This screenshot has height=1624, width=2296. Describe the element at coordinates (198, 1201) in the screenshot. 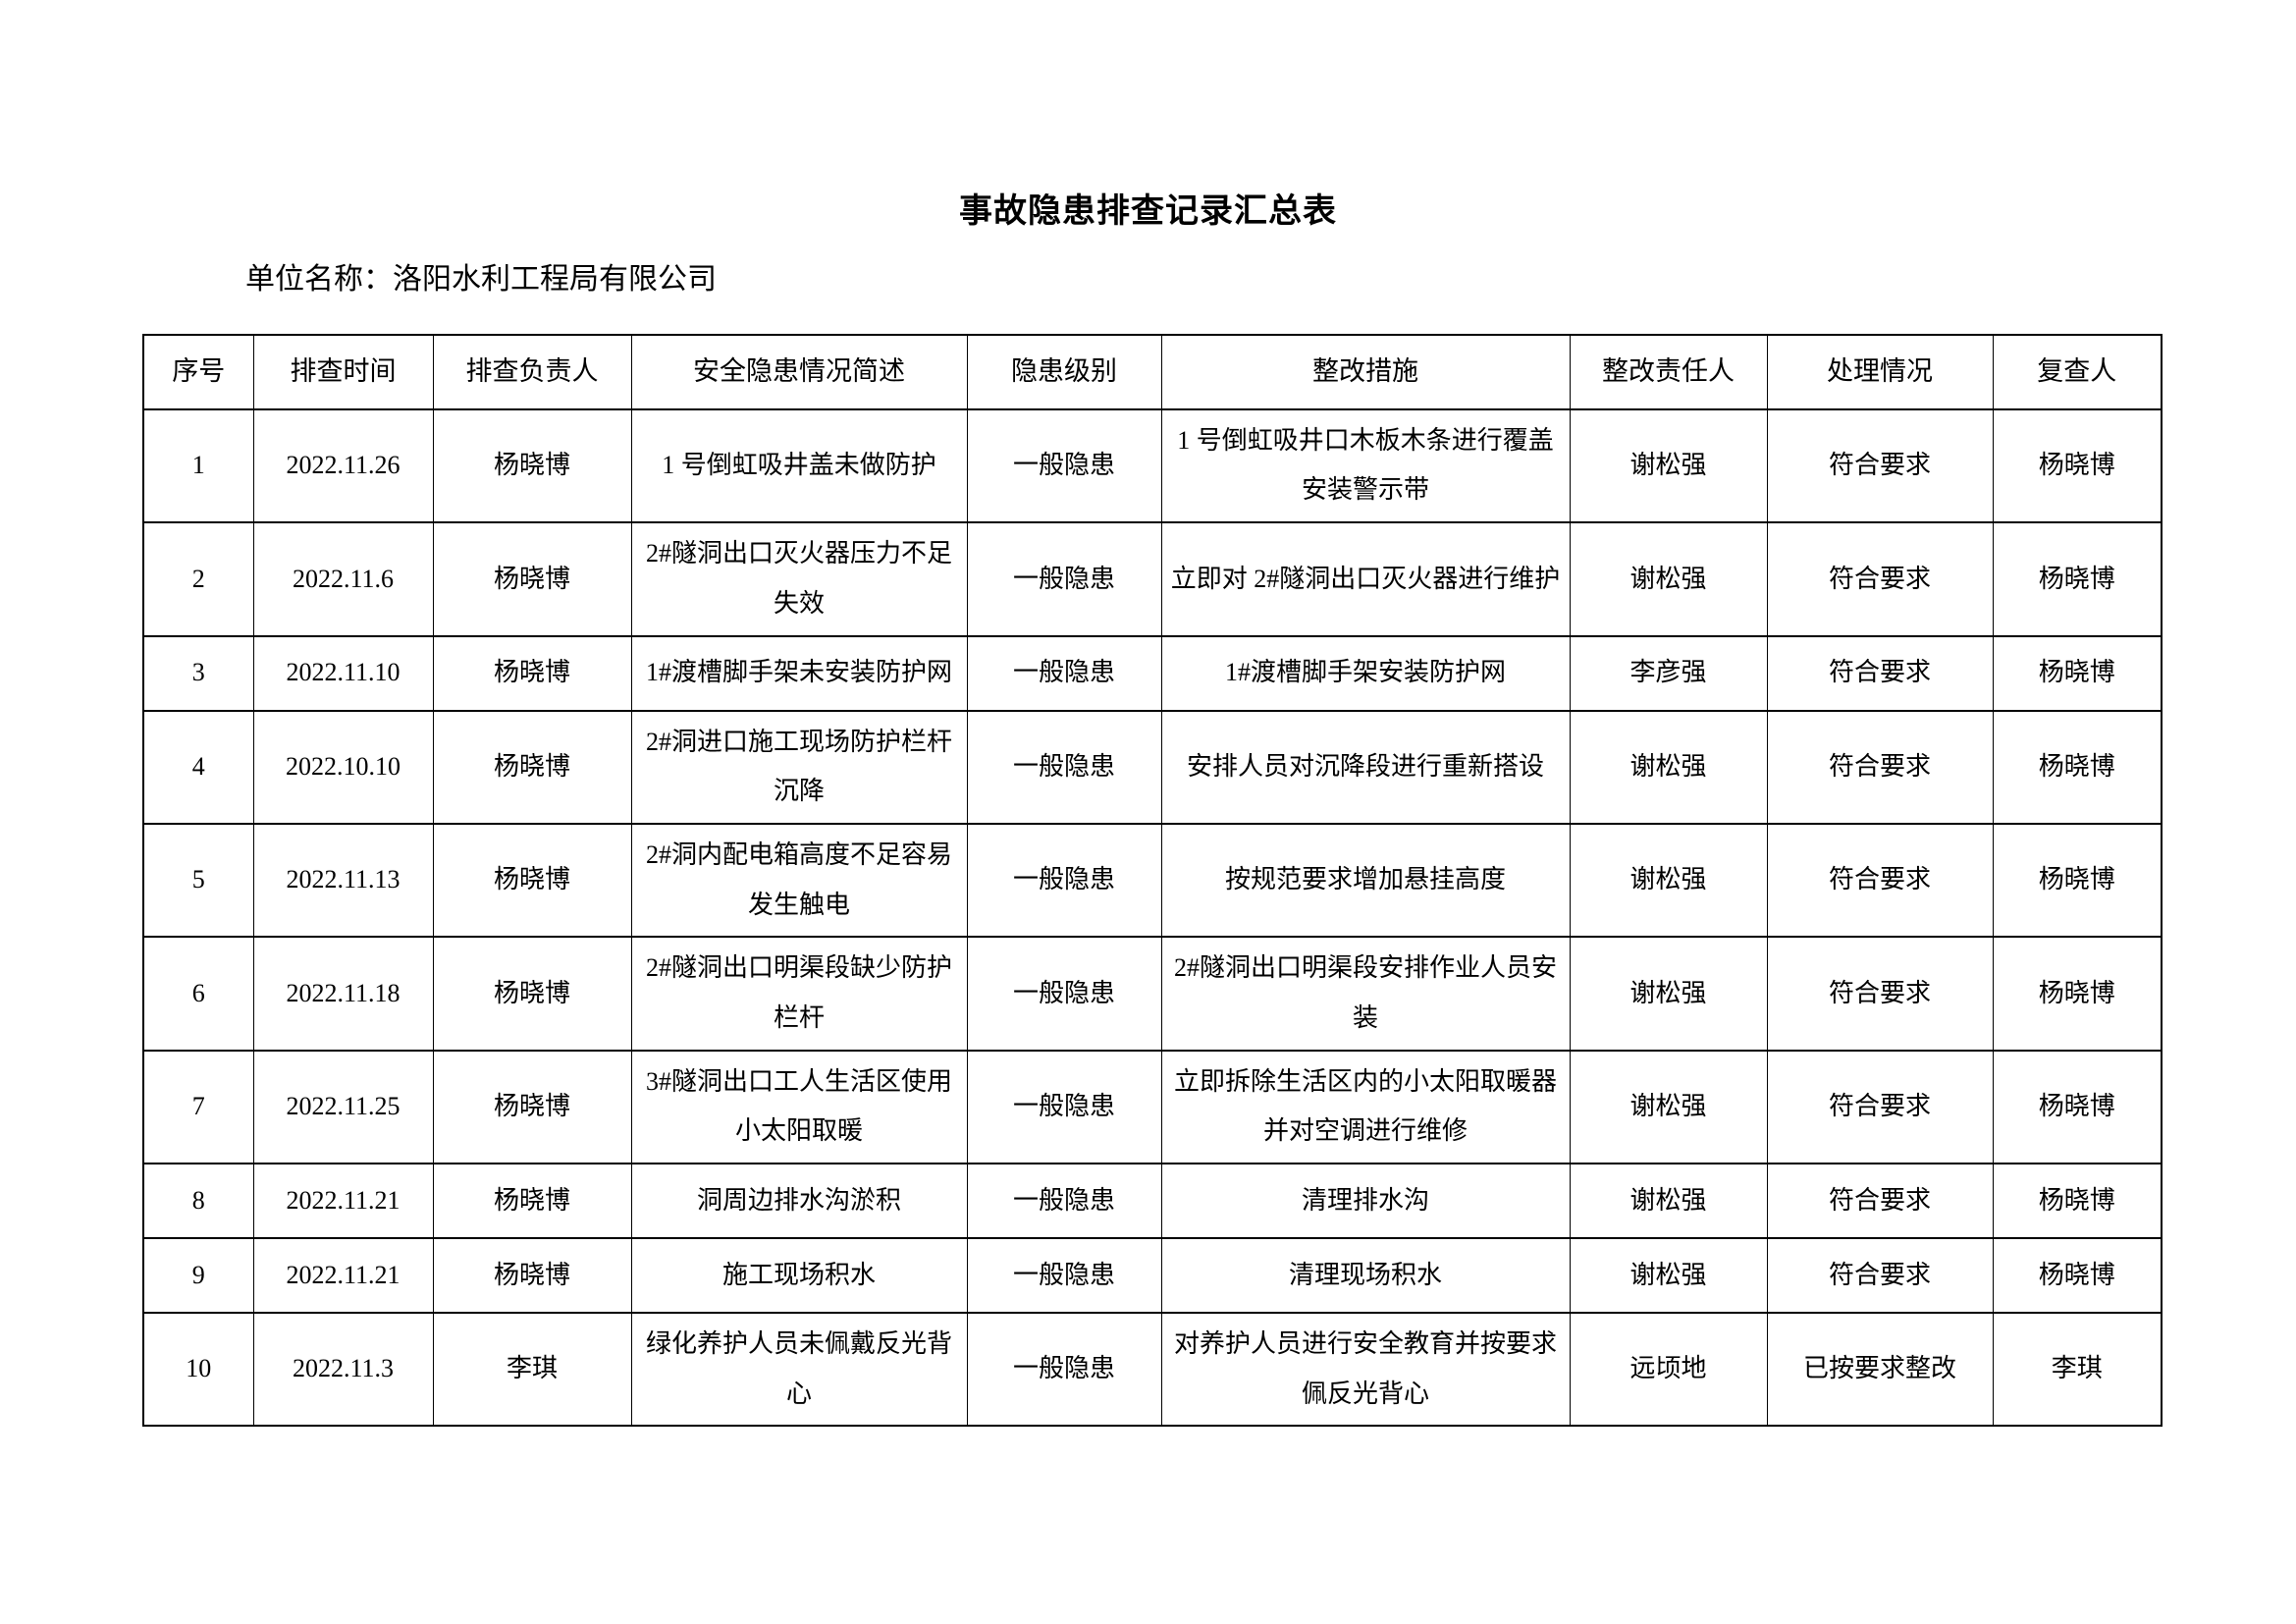

I see `cell-serial-number: 8` at that location.